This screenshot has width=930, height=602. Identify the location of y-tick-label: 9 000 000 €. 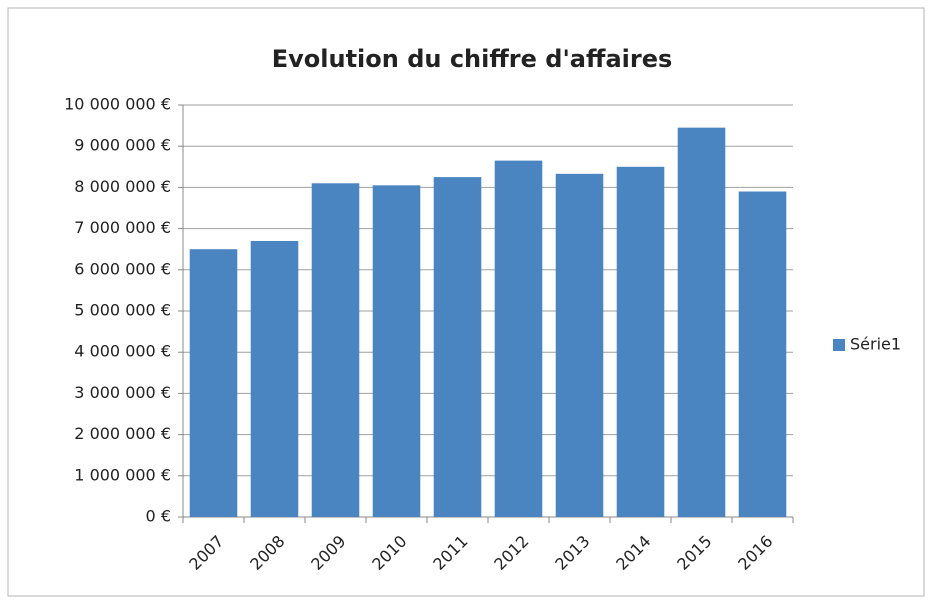
(122, 145).